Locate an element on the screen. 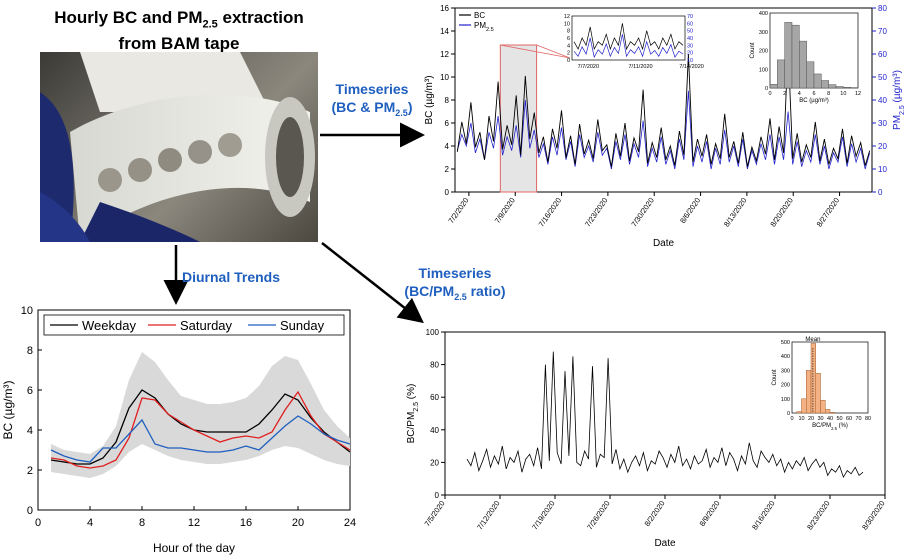 The height and width of the screenshot is (558, 908). legend-pm-label: PM2.5 is located at coordinates (484, 27).